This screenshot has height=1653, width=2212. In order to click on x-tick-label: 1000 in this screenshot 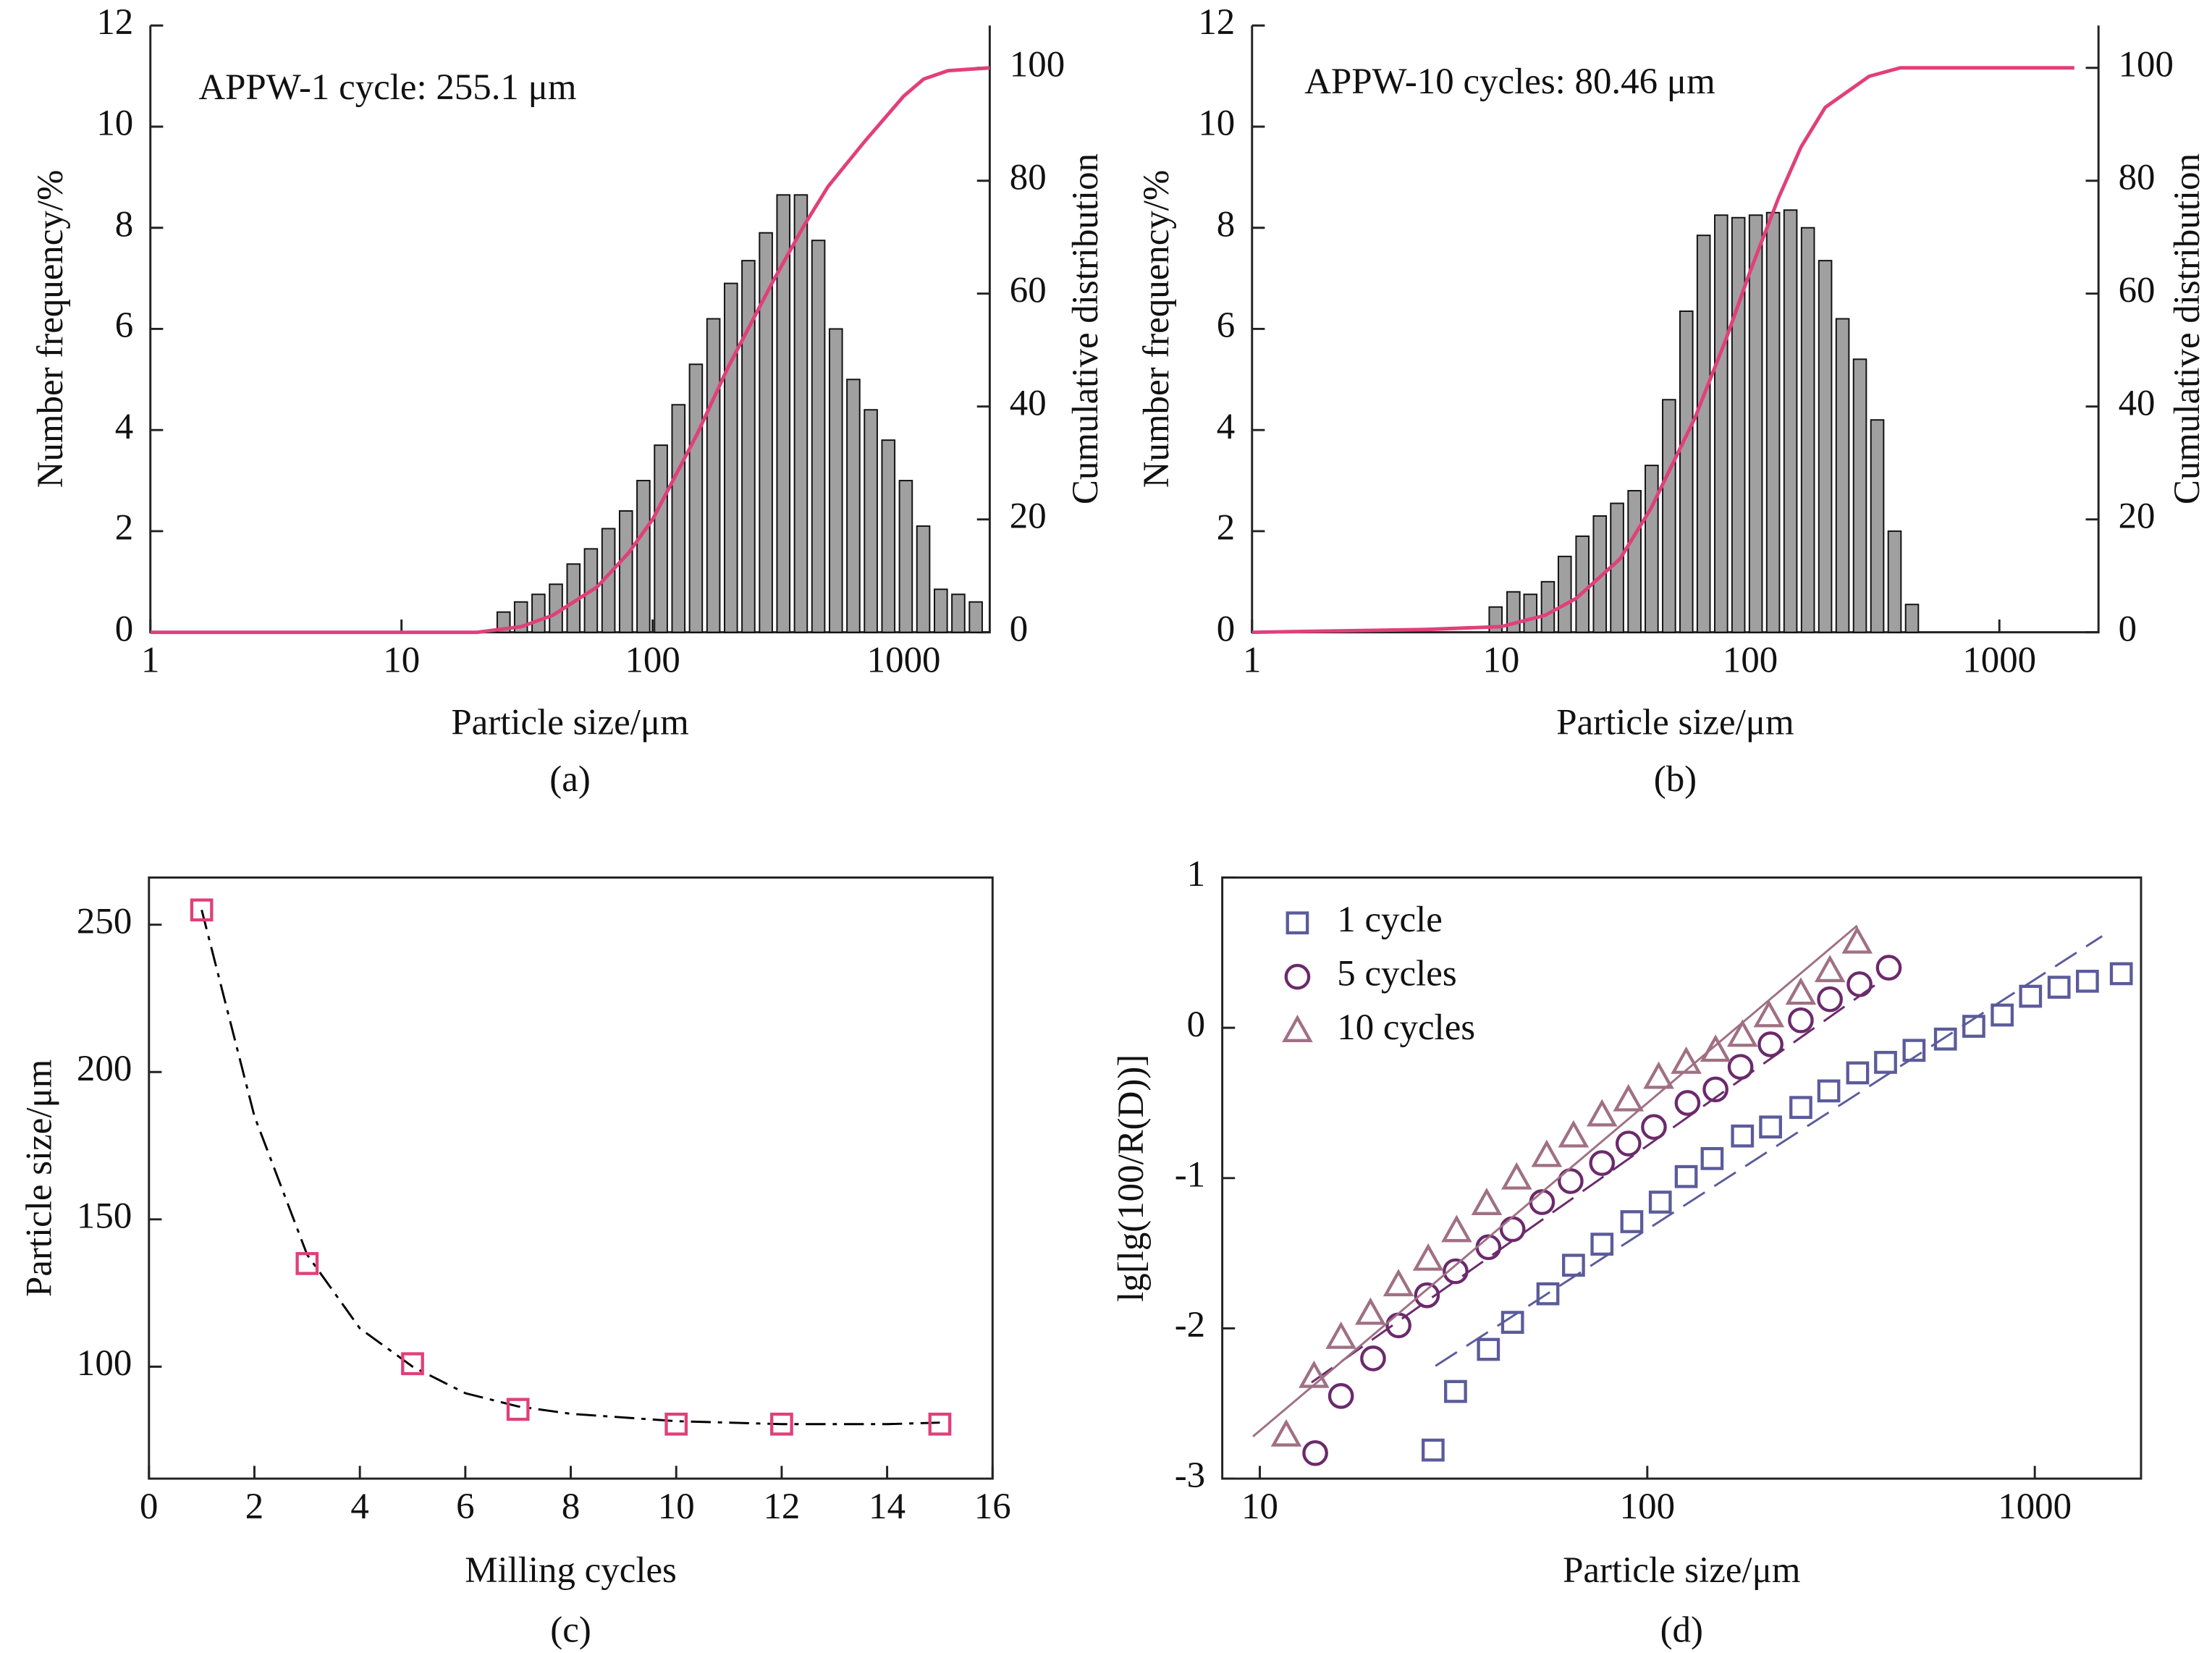, I will do `click(1999, 660)`.